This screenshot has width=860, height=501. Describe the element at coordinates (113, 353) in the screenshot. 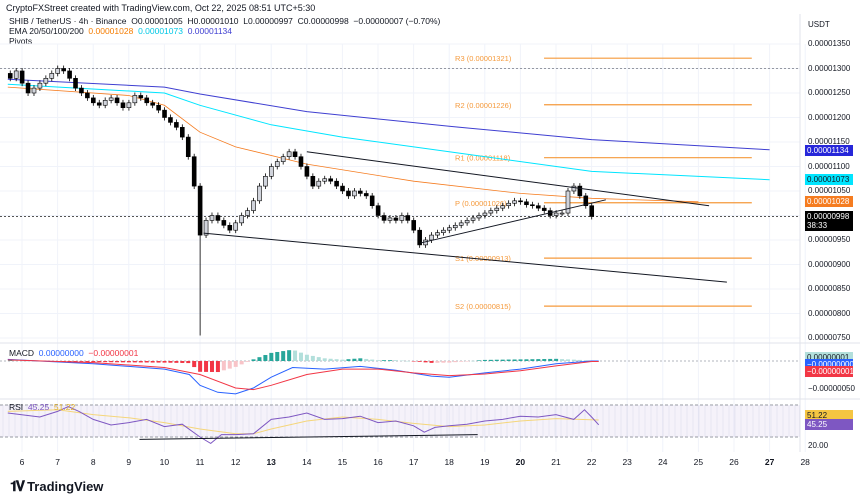

I see `signal-value: −0.00000001` at that location.